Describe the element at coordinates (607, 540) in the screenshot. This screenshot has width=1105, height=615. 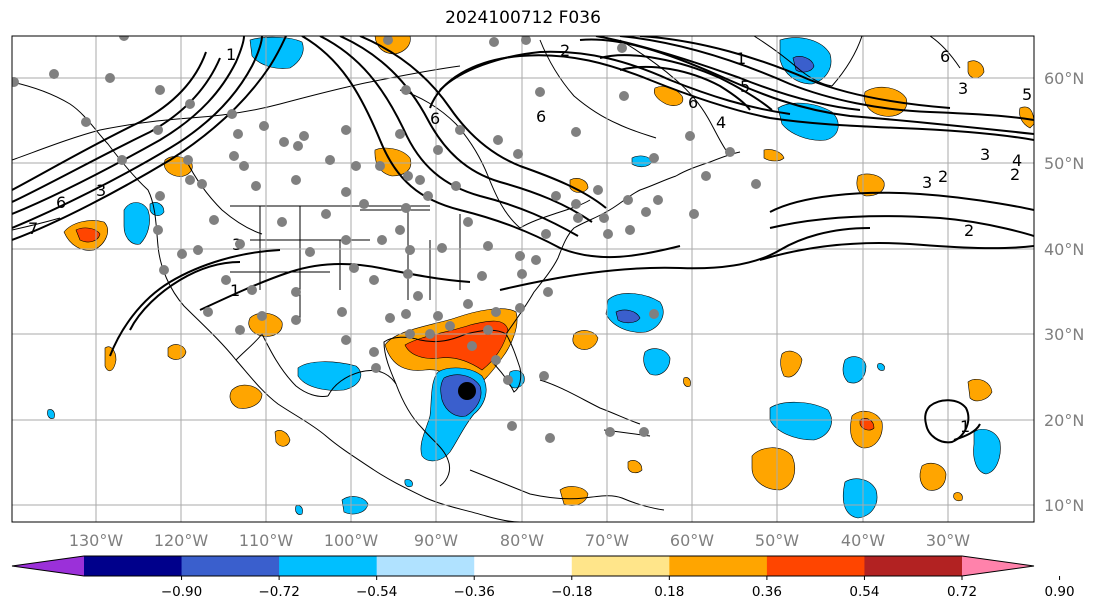
I see `lon-label: 70°W` at that location.